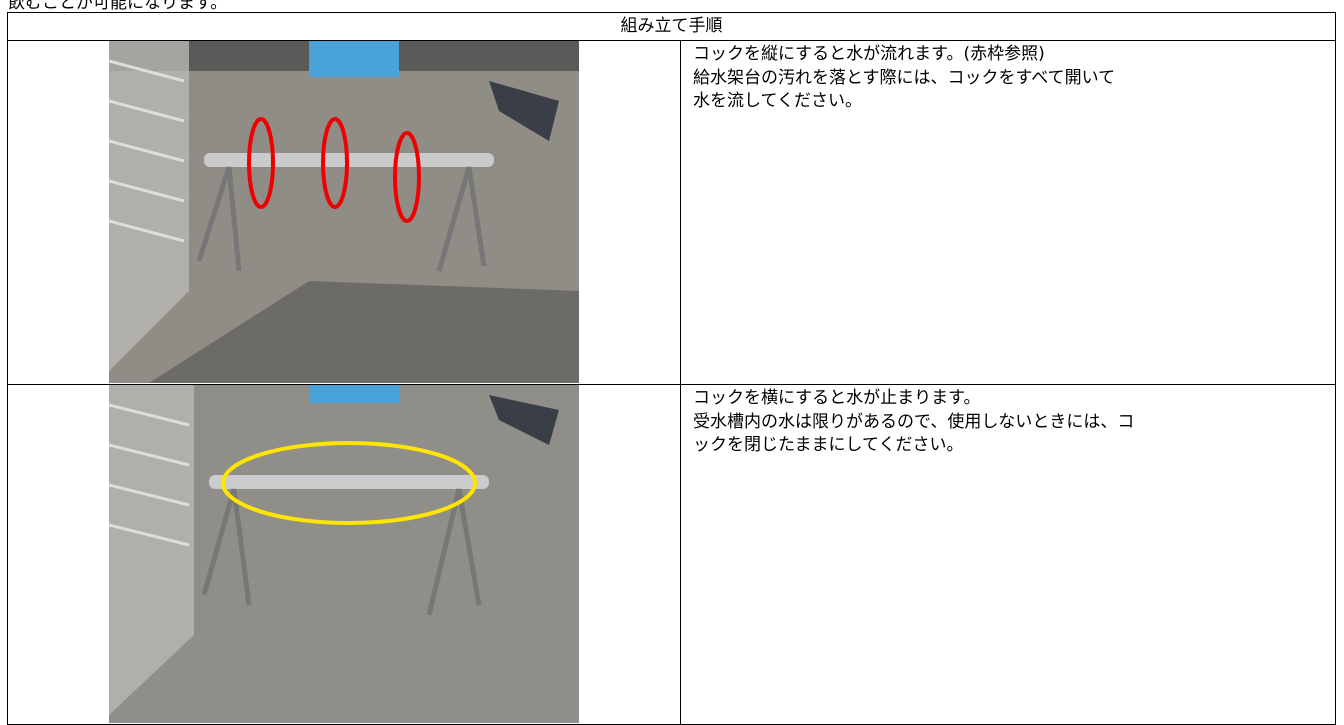 The image size is (1344, 725). What do you see at coordinates (777, 101) in the screenshot?
I see `text-line: 水を流してください。` at bounding box center [777, 101].